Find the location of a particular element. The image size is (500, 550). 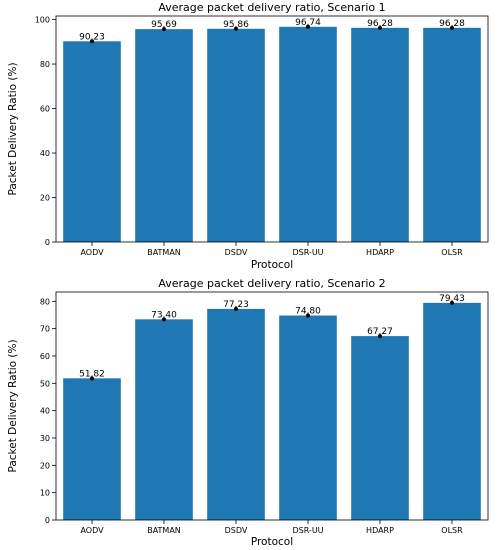

data-label-batman: 95,69 is located at coordinates (164, 25).